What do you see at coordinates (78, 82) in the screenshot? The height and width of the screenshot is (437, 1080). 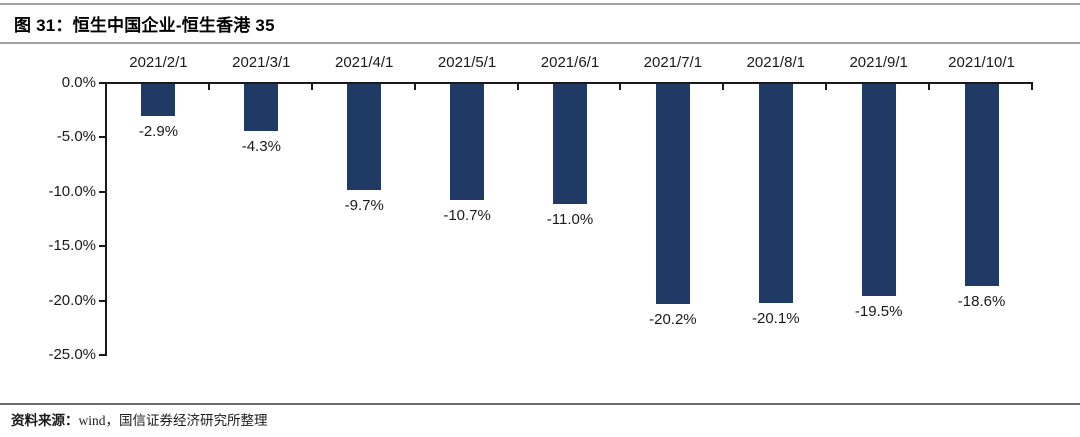 I see `y-axis-label: 0.0%` at bounding box center [78, 82].